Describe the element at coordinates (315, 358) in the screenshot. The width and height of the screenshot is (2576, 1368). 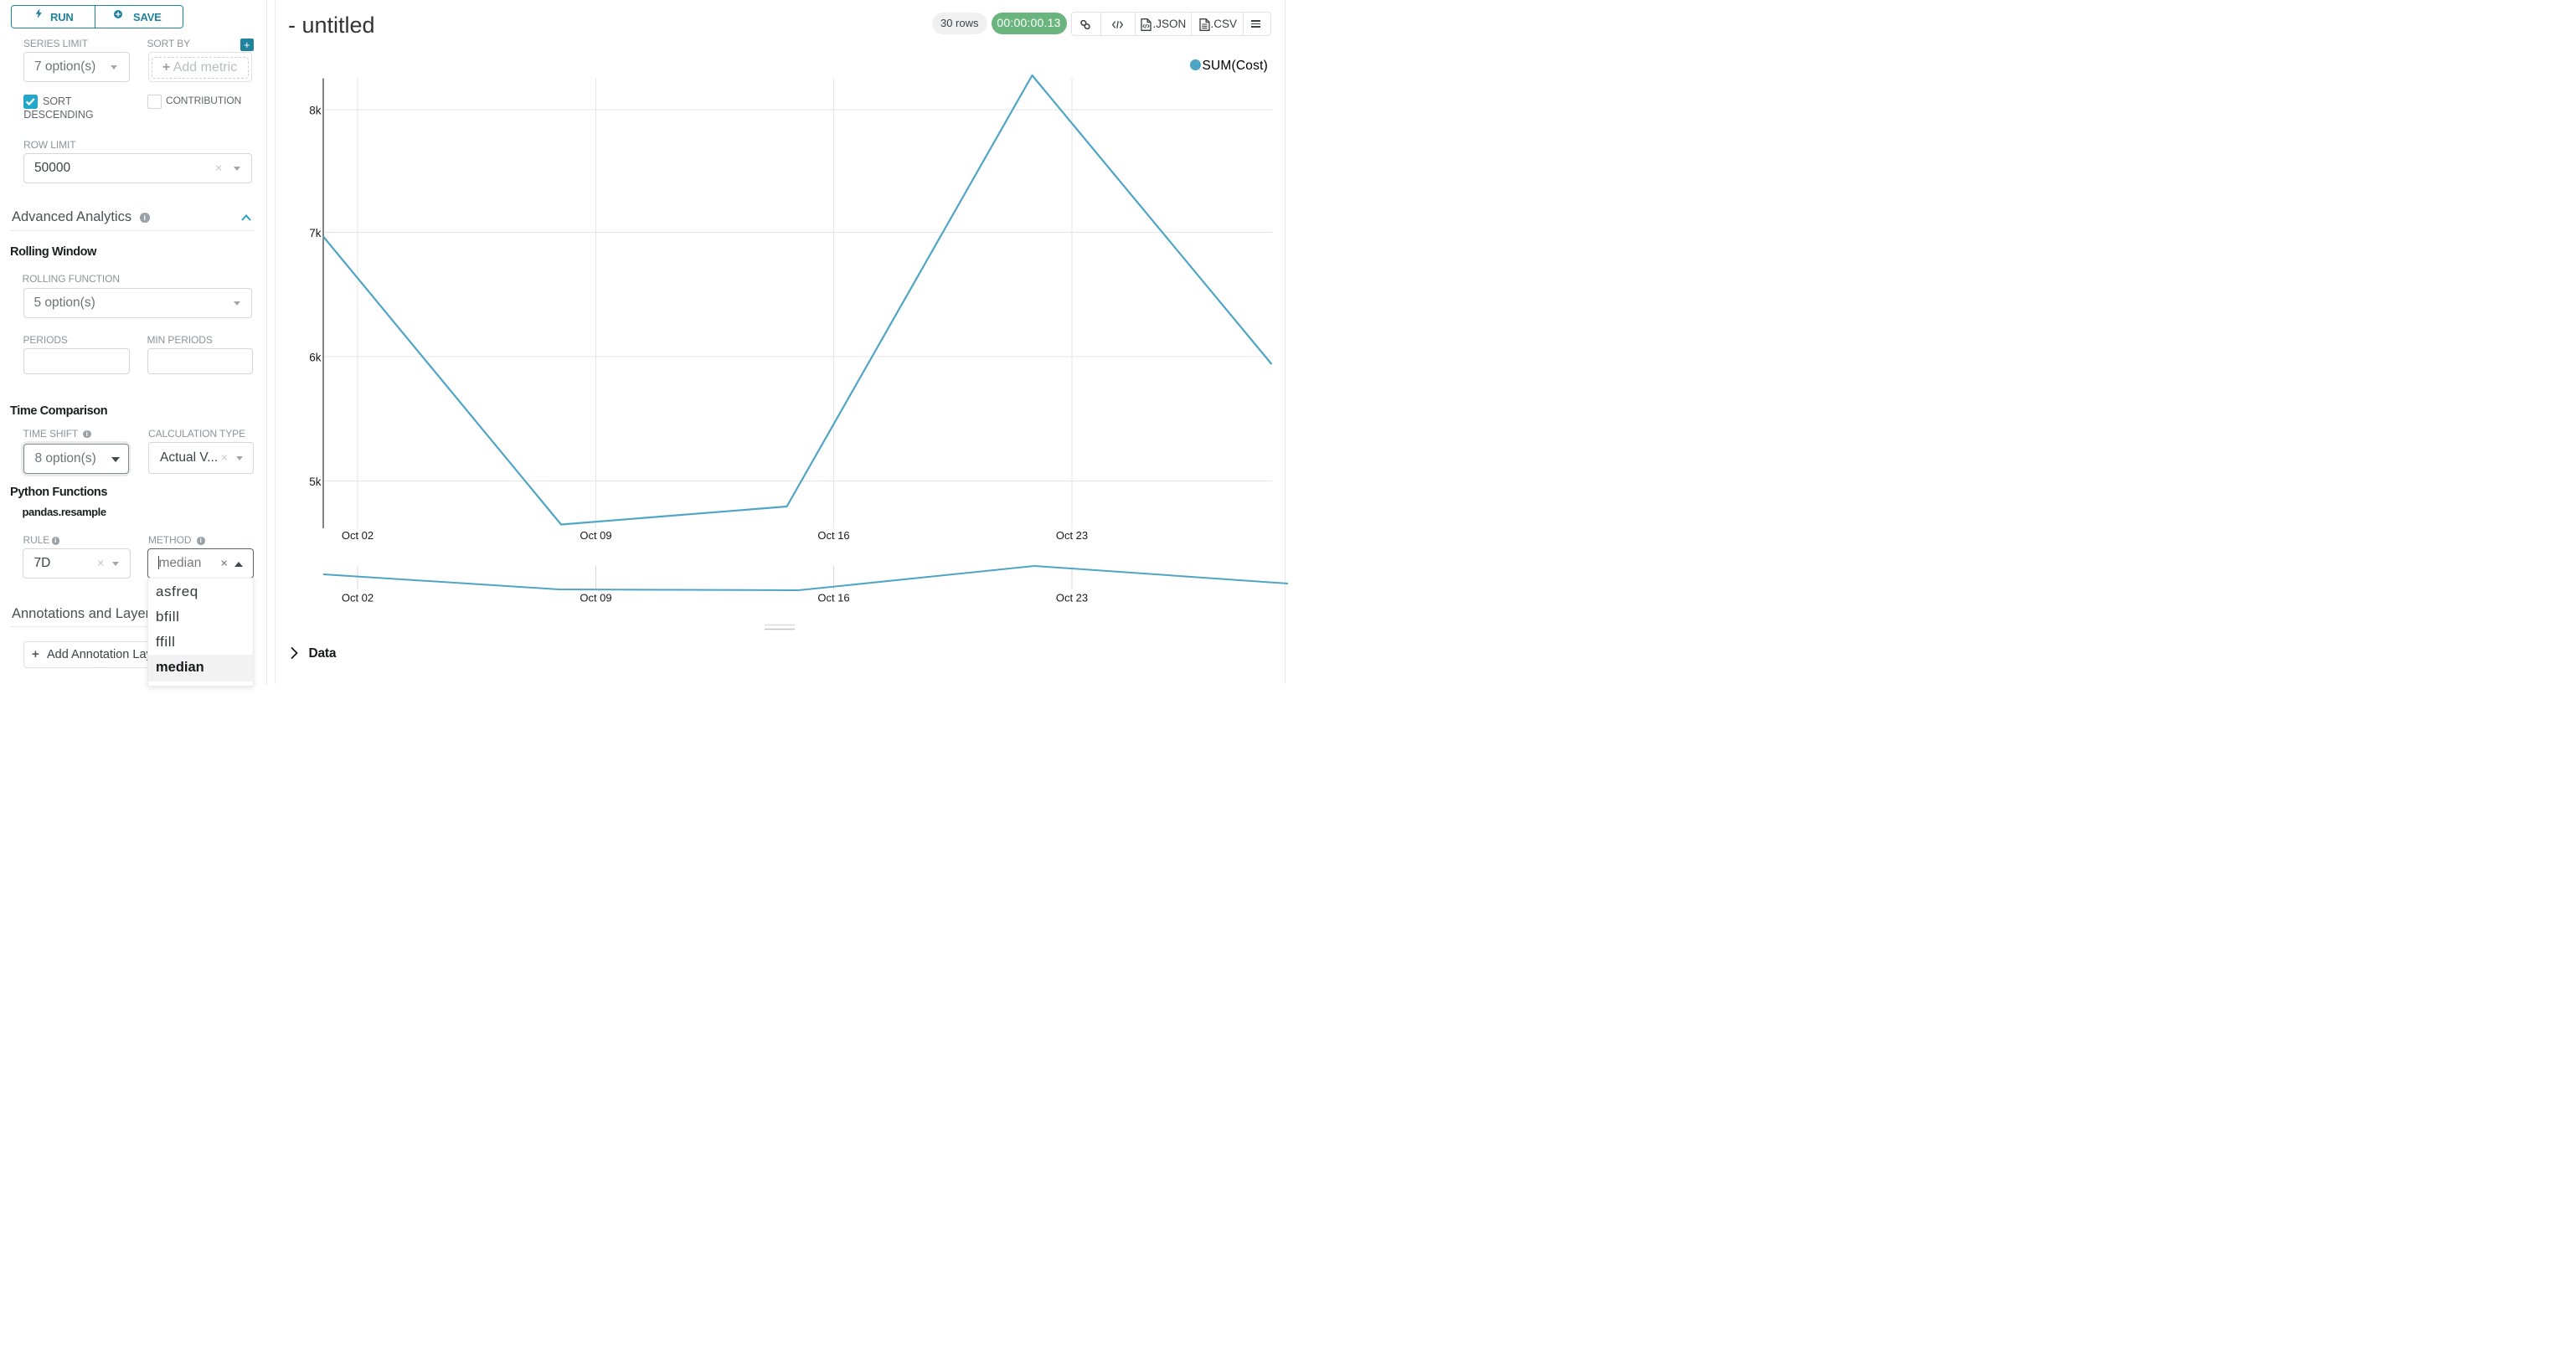
I see `svg-text: 6k` at that location.